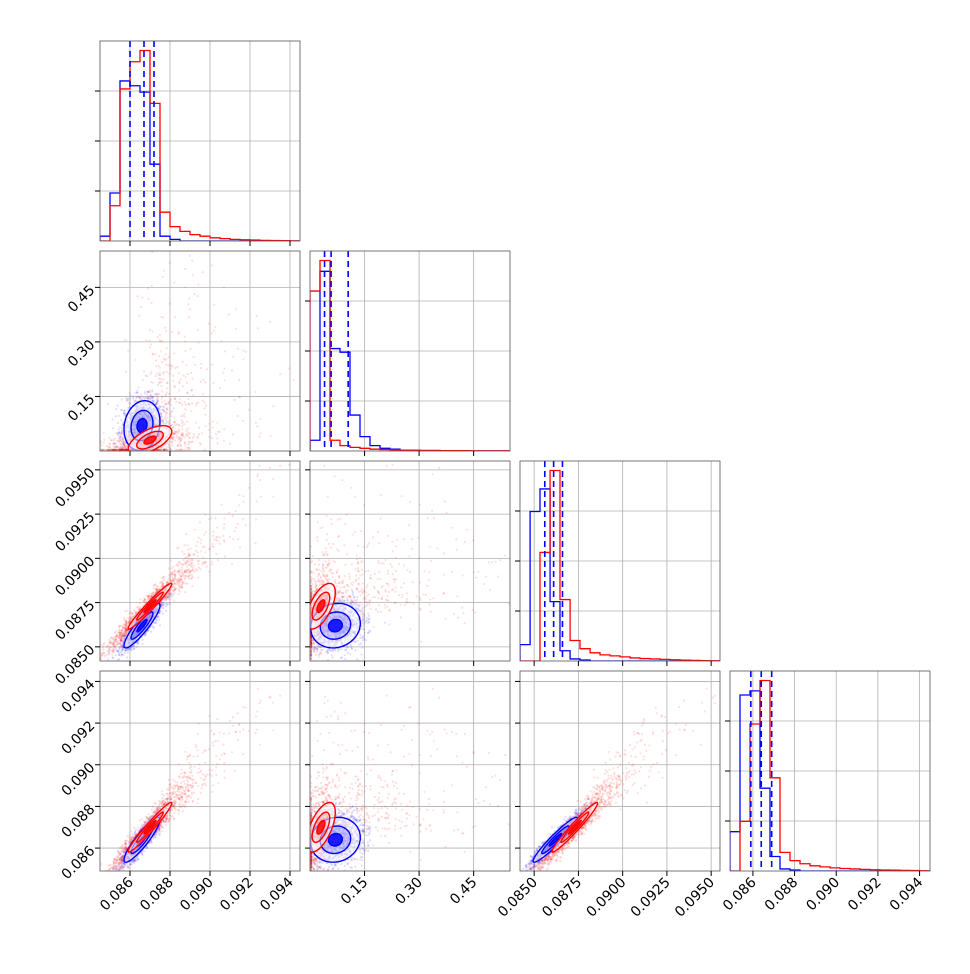  What do you see at coordinates (740, 894) in the screenshot?
I see `x-tick-label: 0.086` at bounding box center [740, 894].